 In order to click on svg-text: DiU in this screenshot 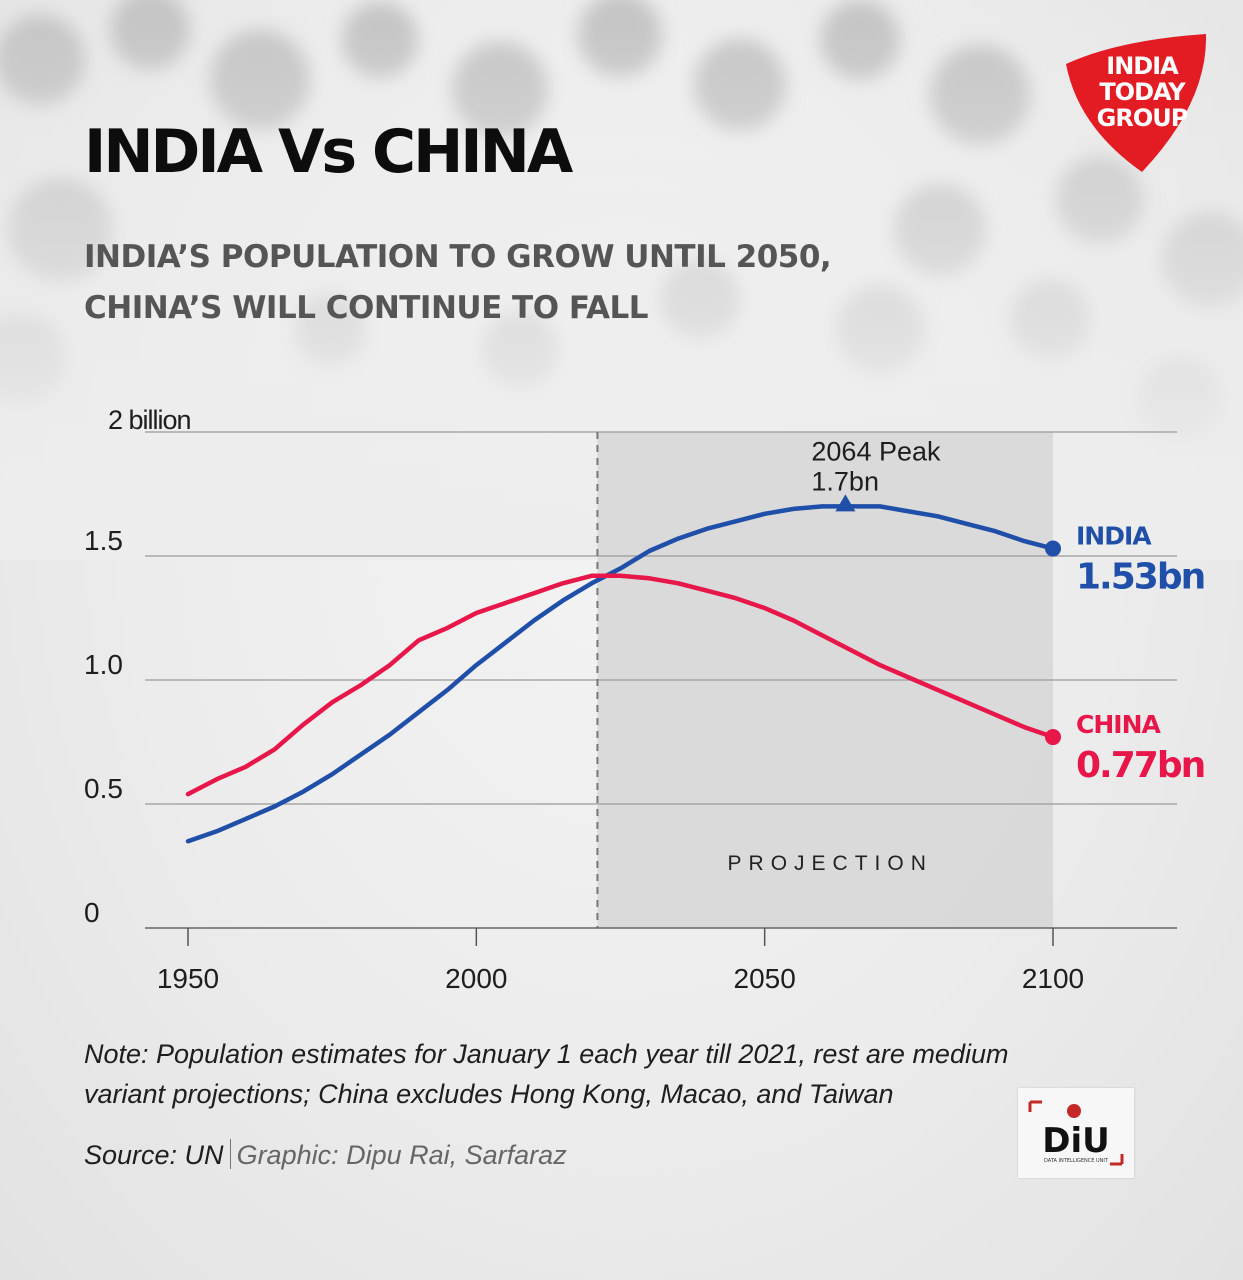, I will do `click(1076, 1141)`.